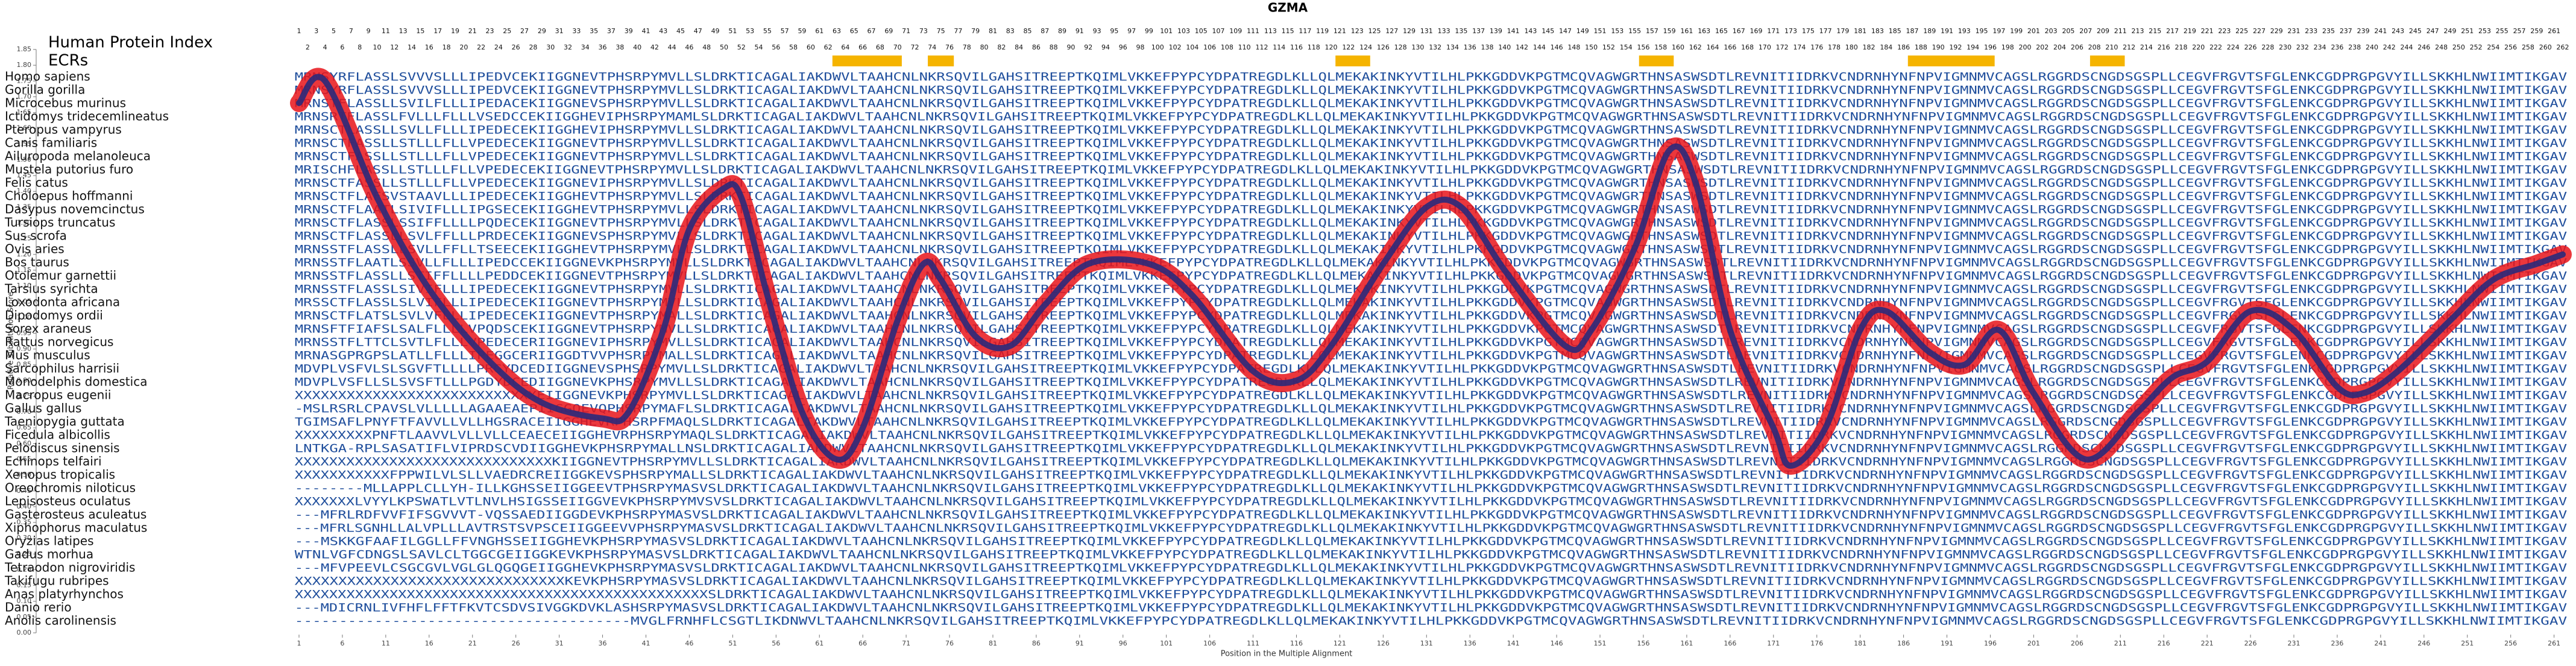 The width and height of the screenshot is (2576, 666). Describe the element at coordinates (1686, 643) in the screenshot. I see `x-tick-label: 161` at that location.